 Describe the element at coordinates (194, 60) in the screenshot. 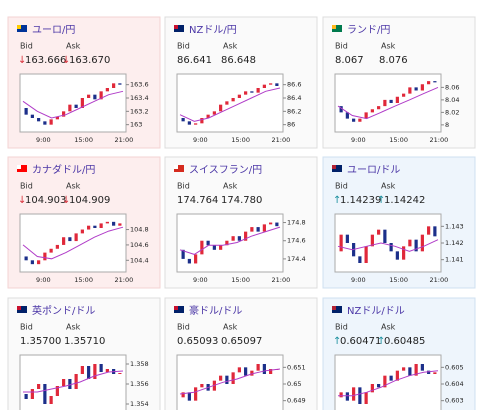

I see `bid-value: 86.641` at that location.